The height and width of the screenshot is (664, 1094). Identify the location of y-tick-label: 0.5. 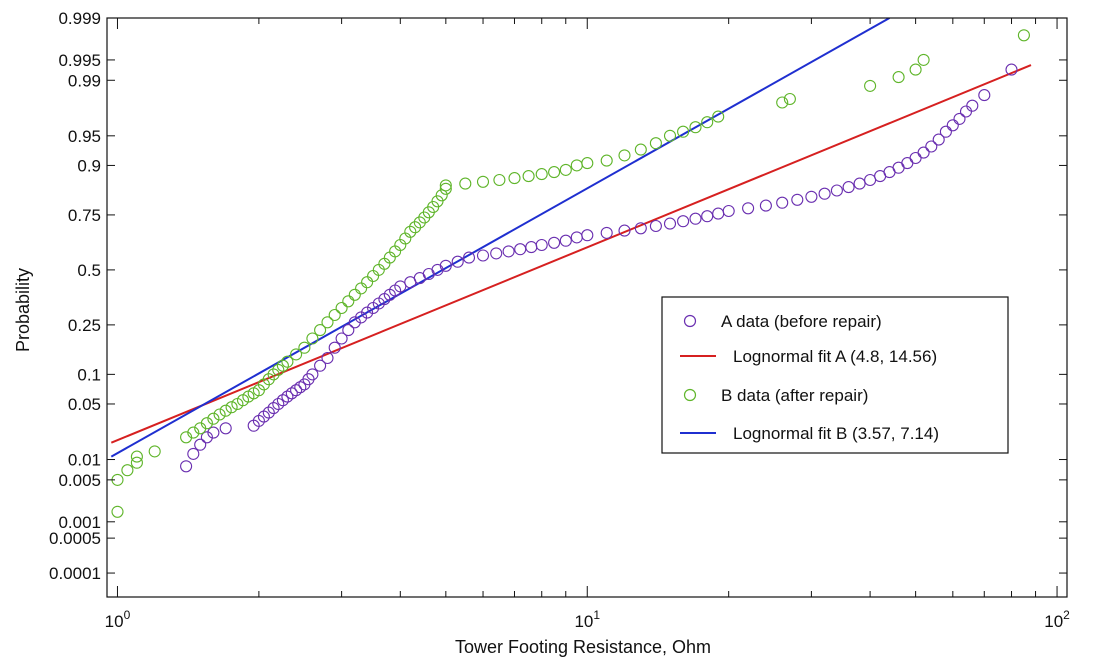
(89, 270).